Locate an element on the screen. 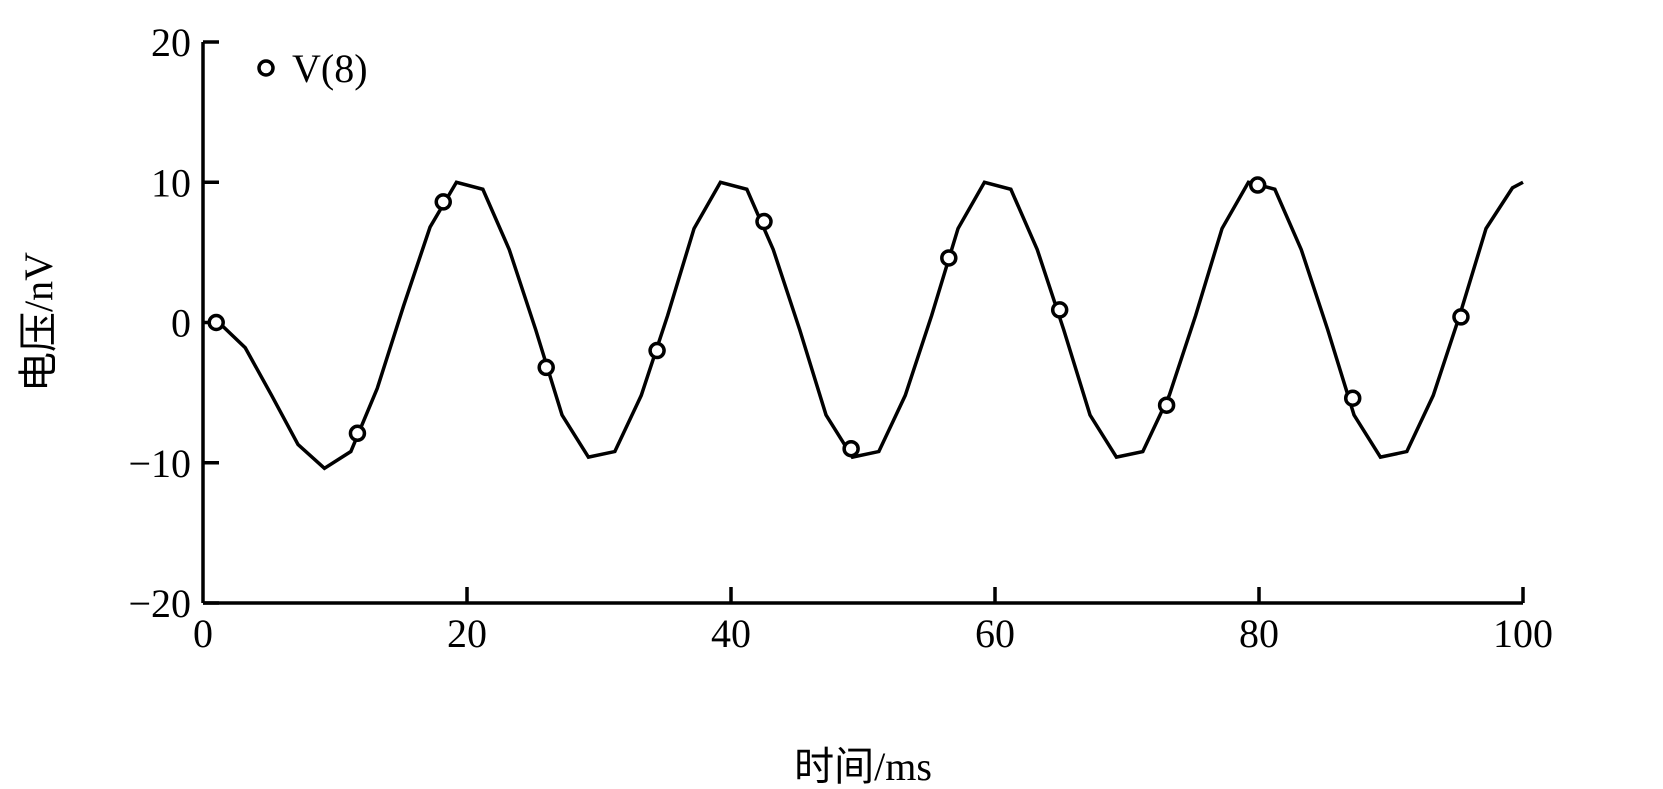 This screenshot has width=1663, height=789. y-tick-label: −10 is located at coordinates (159, 463).